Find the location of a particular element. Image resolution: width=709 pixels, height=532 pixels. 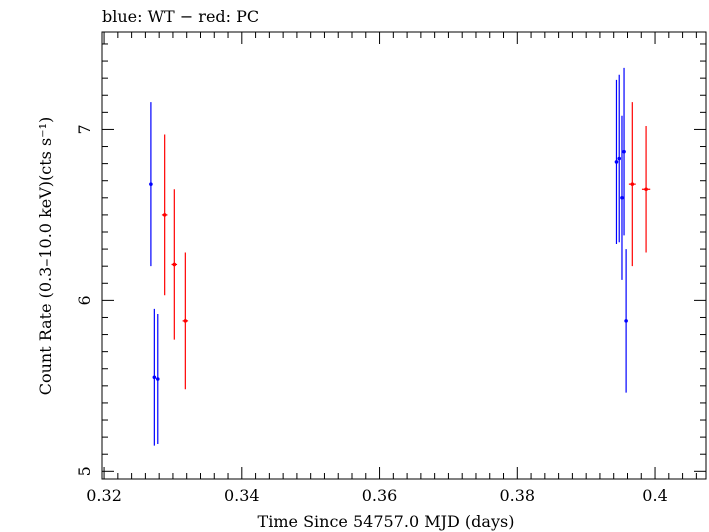

x-tick-label: 0.38 is located at coordinates (517, 495).